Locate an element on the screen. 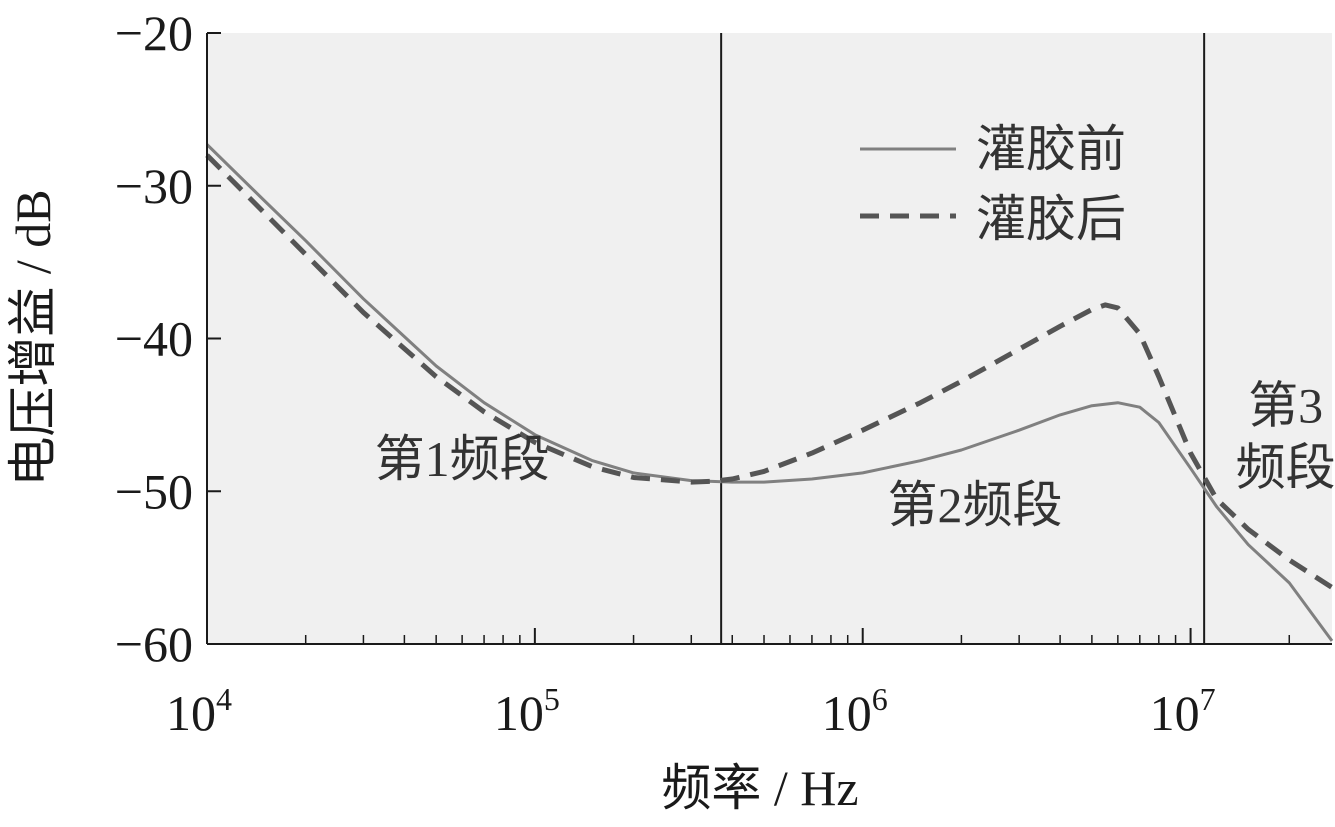 The image size is (1335, 827). y-tick-labels: −20 −30 −40 −50 −60 is located at coordinates (154, 338).